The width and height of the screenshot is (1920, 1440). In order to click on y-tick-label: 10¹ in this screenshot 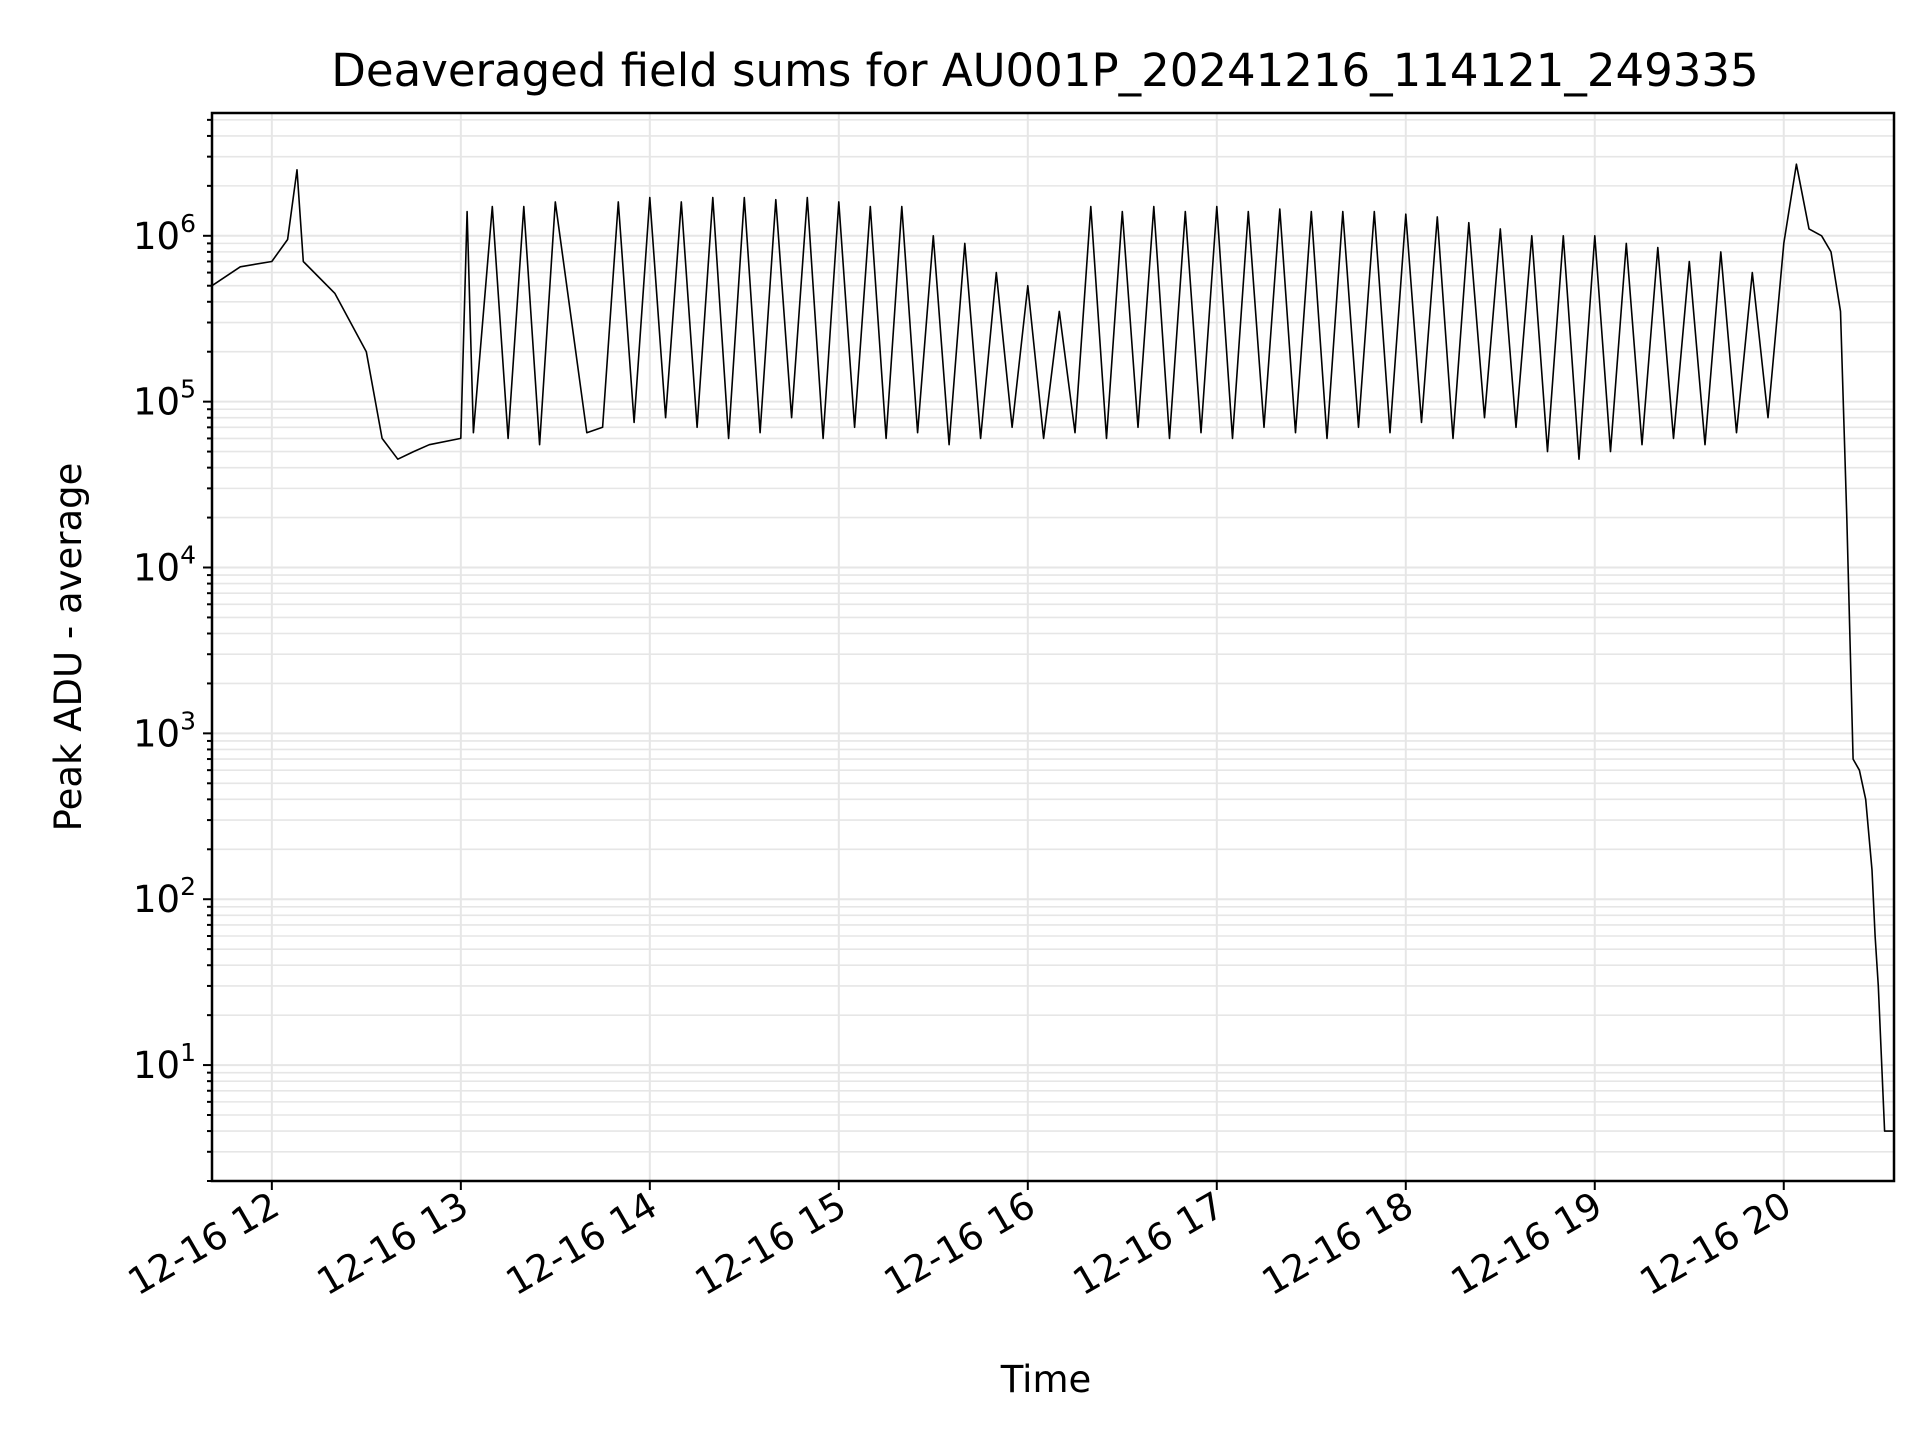, I will do `click(164, 1062)`.